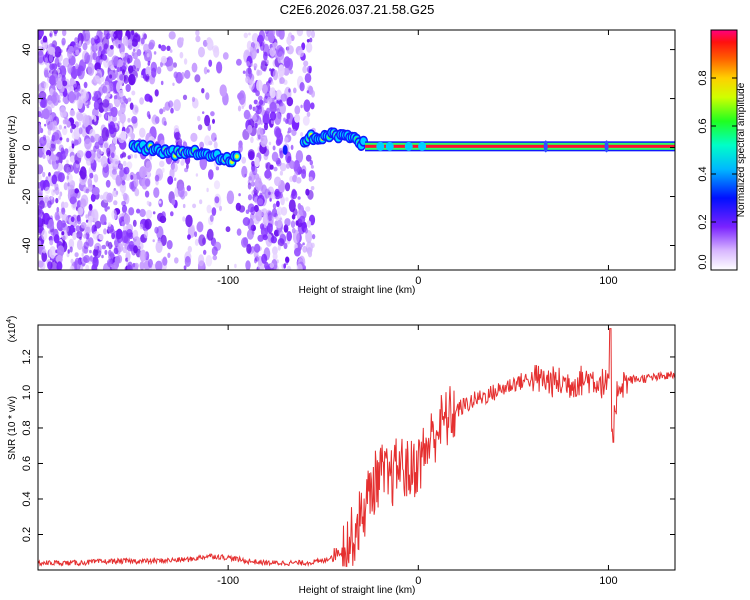  What do you see at coordinates (703, 125) in the screenshot?
I see `colorbar-tick-label: 0.6` at bounding box center [703, 125].